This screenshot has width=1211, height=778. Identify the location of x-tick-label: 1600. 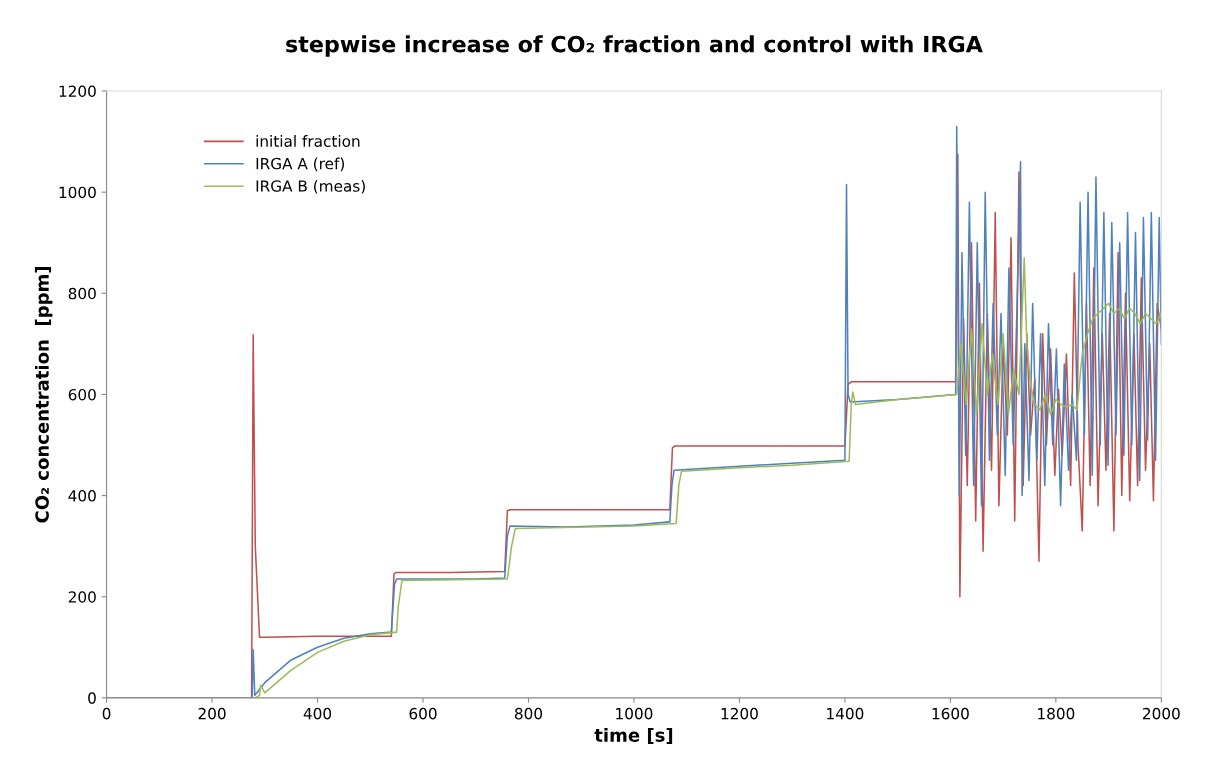
(950, 713).